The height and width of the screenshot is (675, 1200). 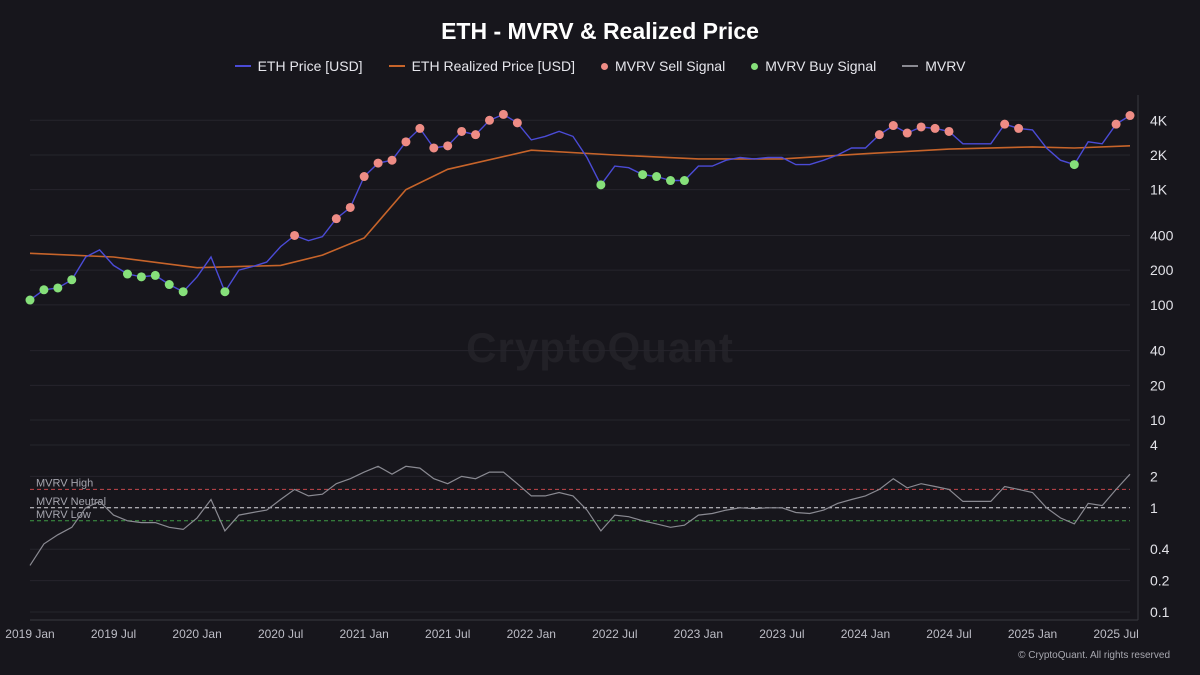 What do you see at coordinates (600, 347) in the screenshot?
I see `watermark: CryptoQuant` at bounding box center [600, 347].